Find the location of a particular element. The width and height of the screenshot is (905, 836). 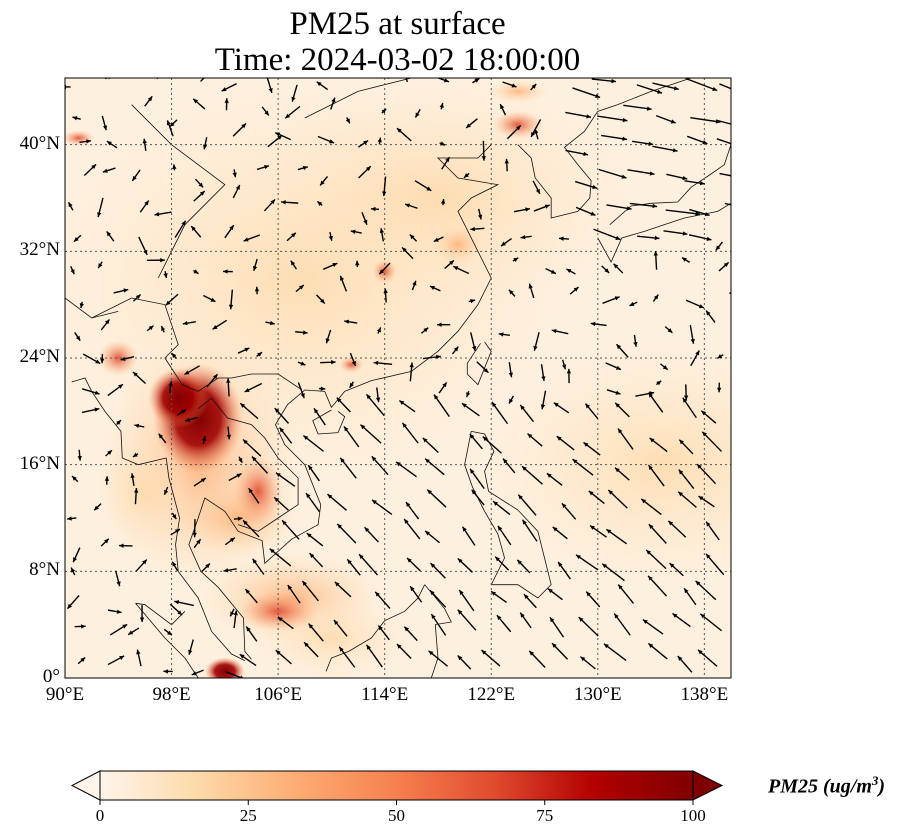

y-tick-label: 0° is located at coordinates (51, 676).